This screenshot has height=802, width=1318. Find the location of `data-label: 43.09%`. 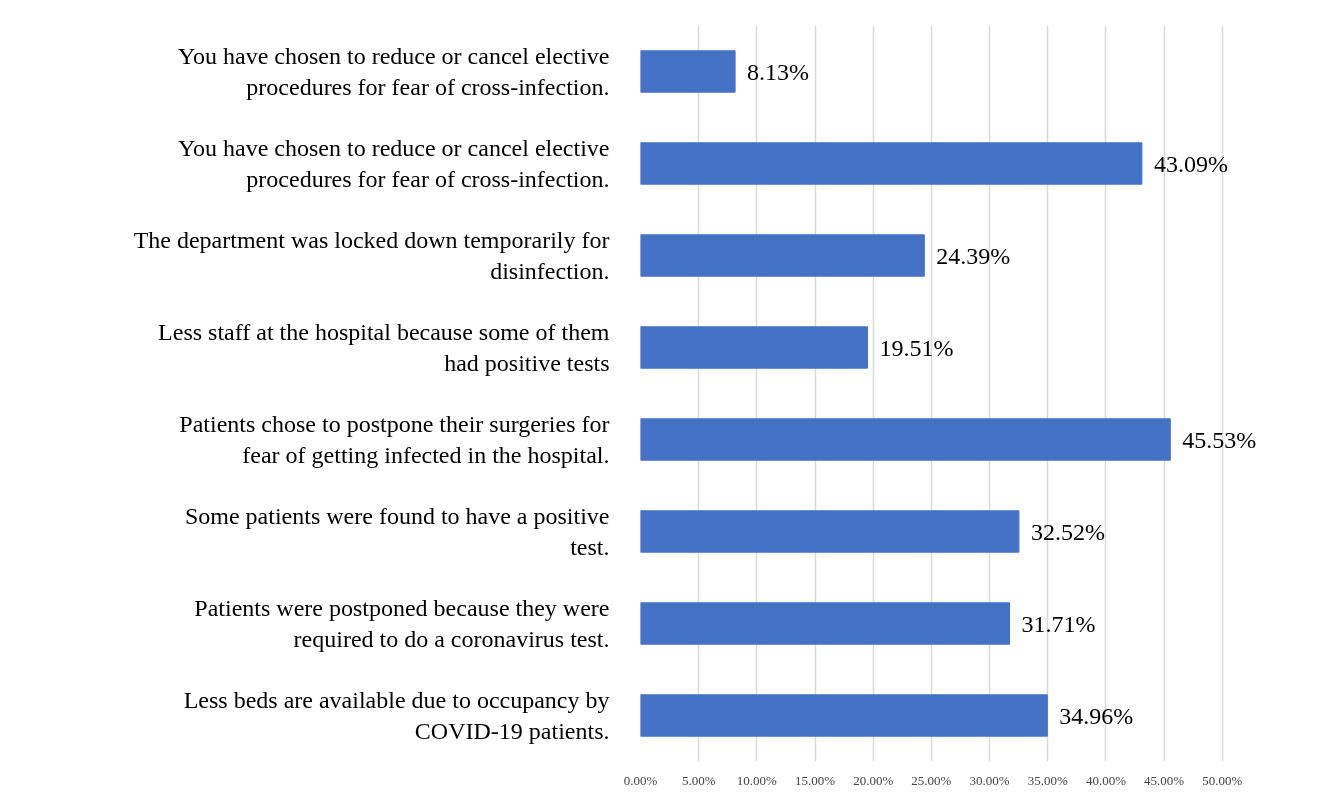

data-label: 43.09% is located at coordinates (1190, 163).